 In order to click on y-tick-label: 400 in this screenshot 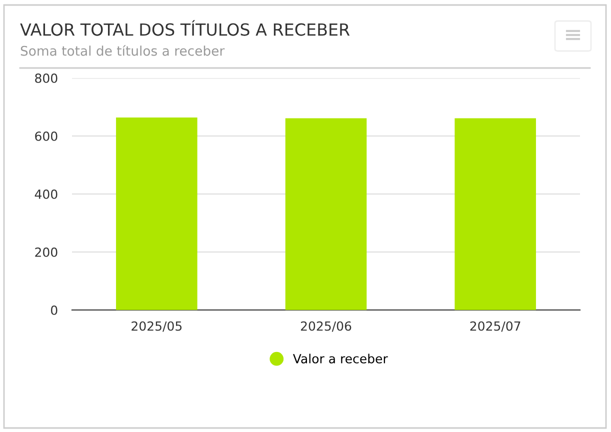, I will do `click(46, 194)`.